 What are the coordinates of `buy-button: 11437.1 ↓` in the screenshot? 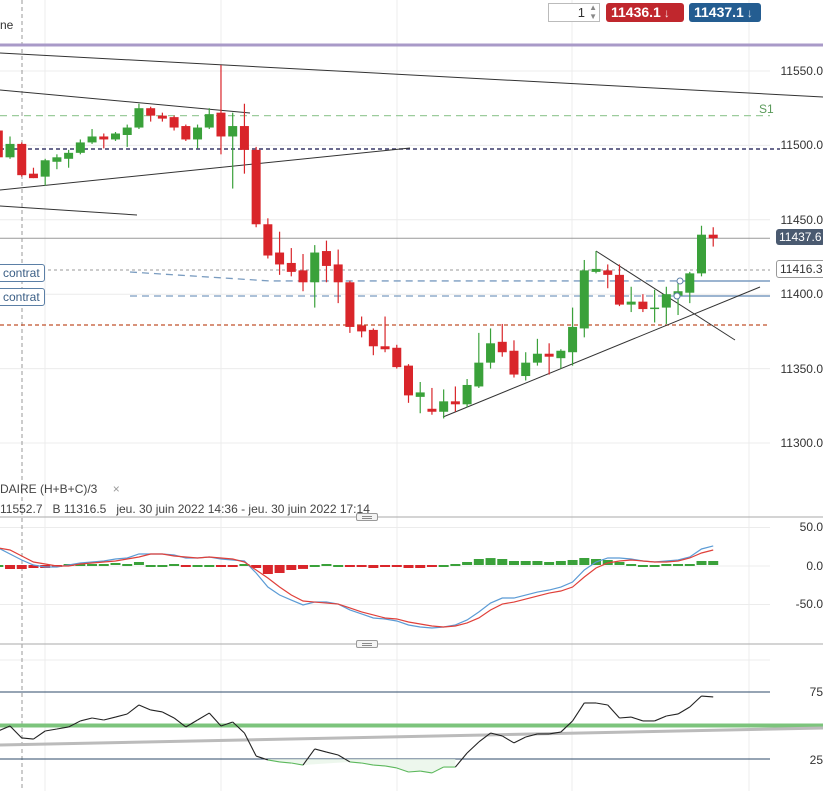 It's located at (725, 12).